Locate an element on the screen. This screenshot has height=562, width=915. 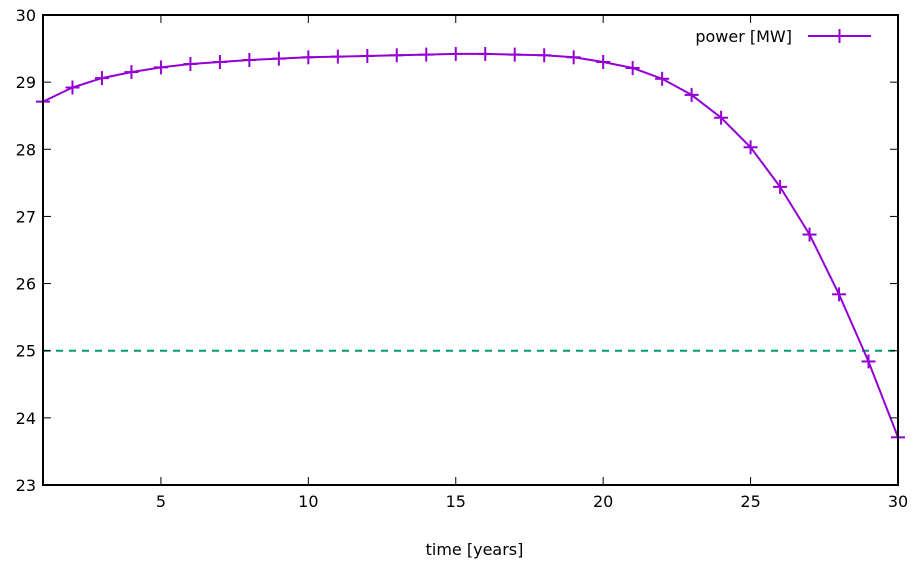
y-tick-label: 23 is located at coordinates (26, 485).